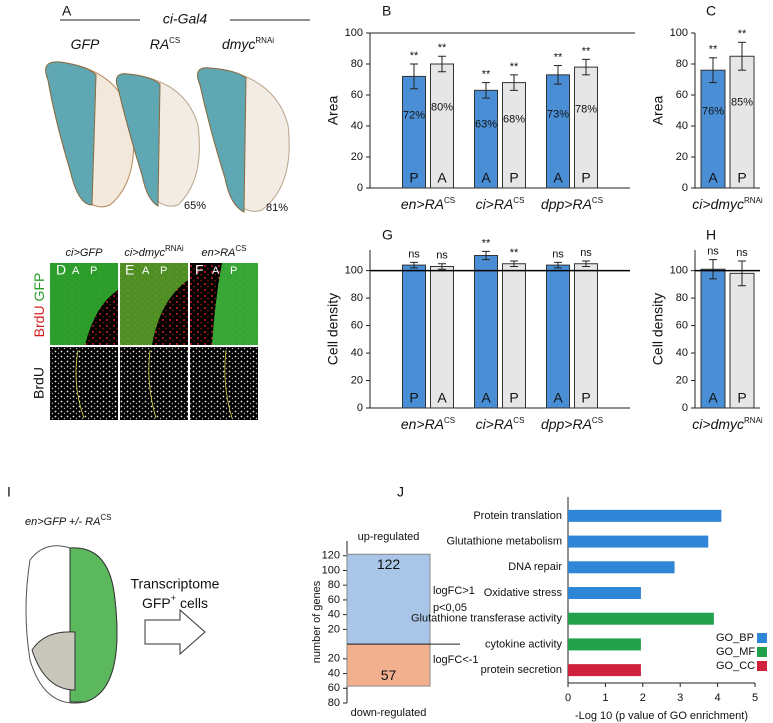 The width and height of the screenshot is (773, 723). What do you see at coordinates (39, 287) in the screenshot?
I see `channel-gfp: GFP` at bounding box center [39, 287].